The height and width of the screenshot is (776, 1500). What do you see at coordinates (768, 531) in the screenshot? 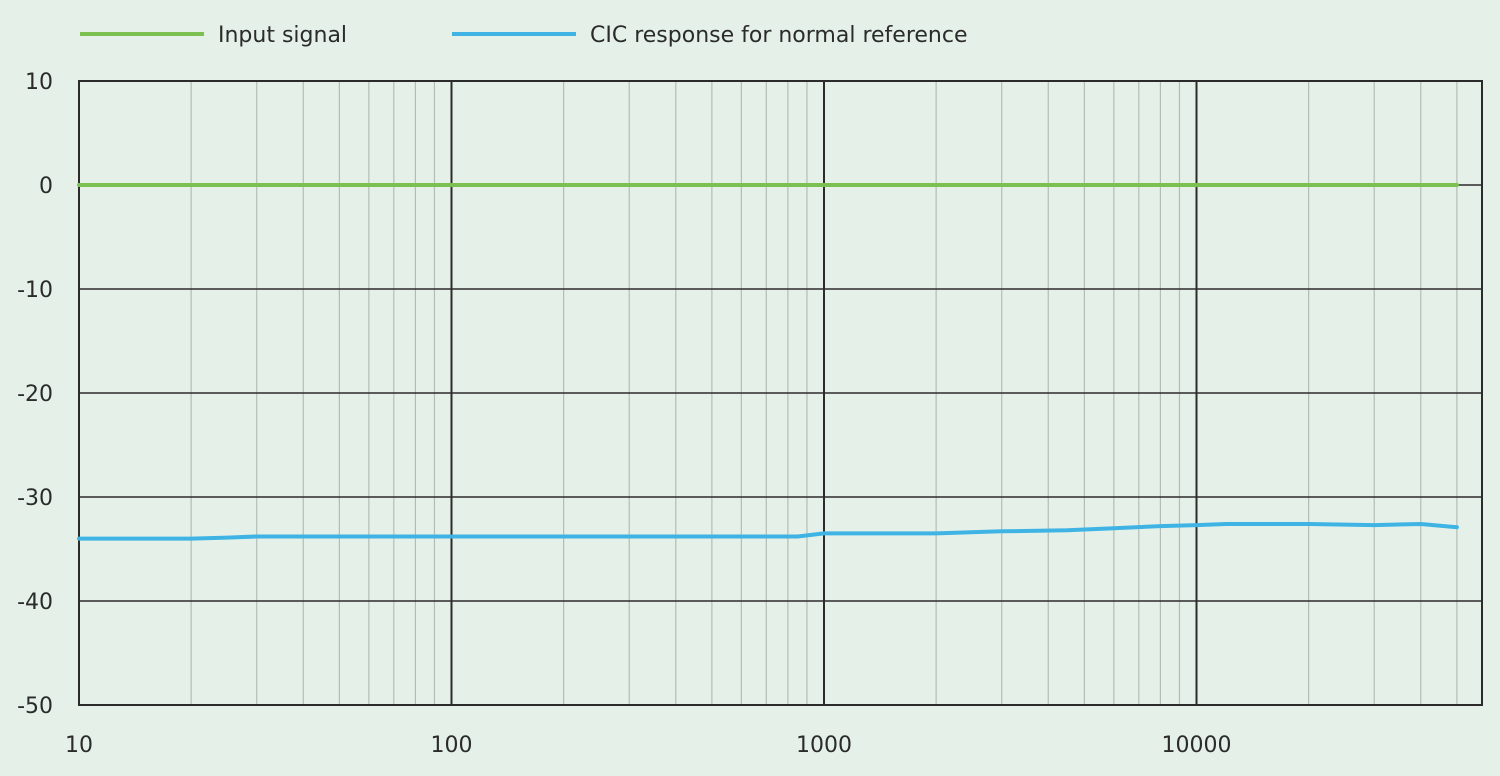
I see `series-line-cic-response` at bounding box center [768, 531].